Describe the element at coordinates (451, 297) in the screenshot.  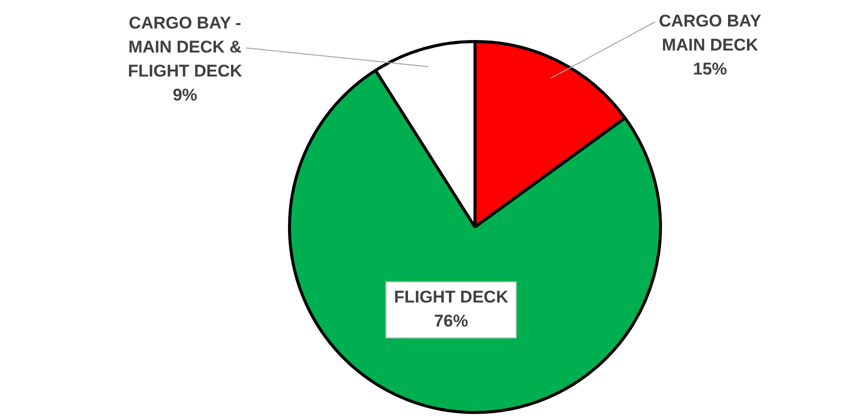
I see `slice-label: FLIGHT DECK` at that location.